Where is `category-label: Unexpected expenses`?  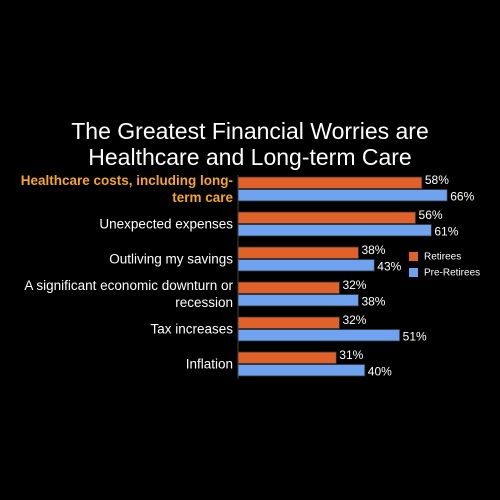
category-label: Unexpected expenses is located at coordinates (166, 223).